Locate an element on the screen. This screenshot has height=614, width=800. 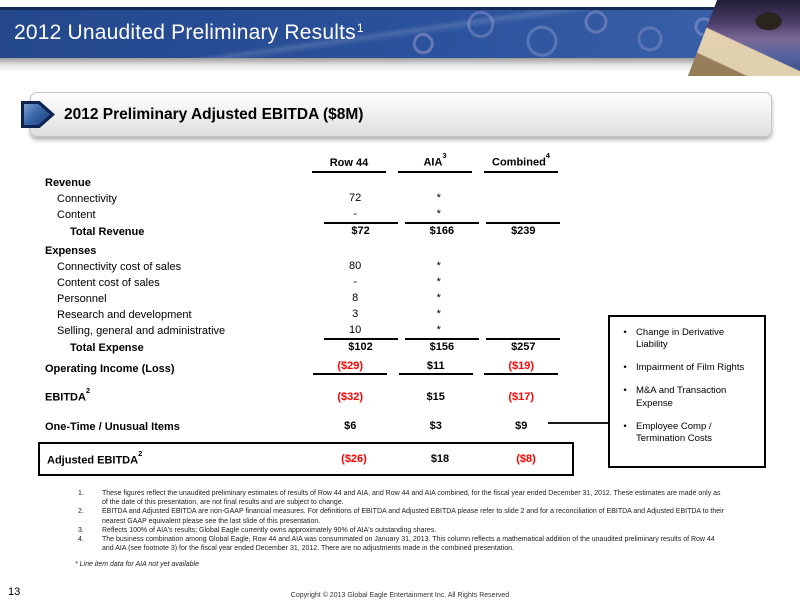
table-row: Selling, general and administrative 10 * is located at coordinates (303, 329).